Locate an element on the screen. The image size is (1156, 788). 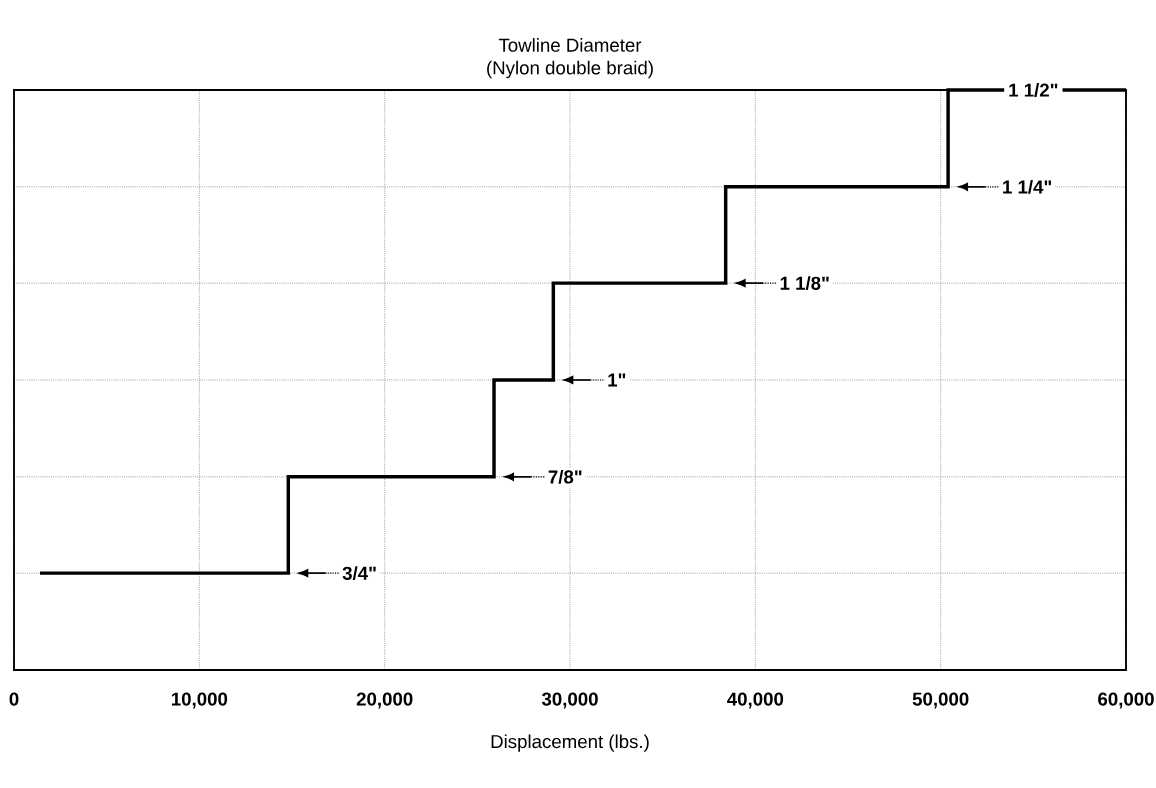
annotation: 1 1/4" is located at coordinates (1027, 186).